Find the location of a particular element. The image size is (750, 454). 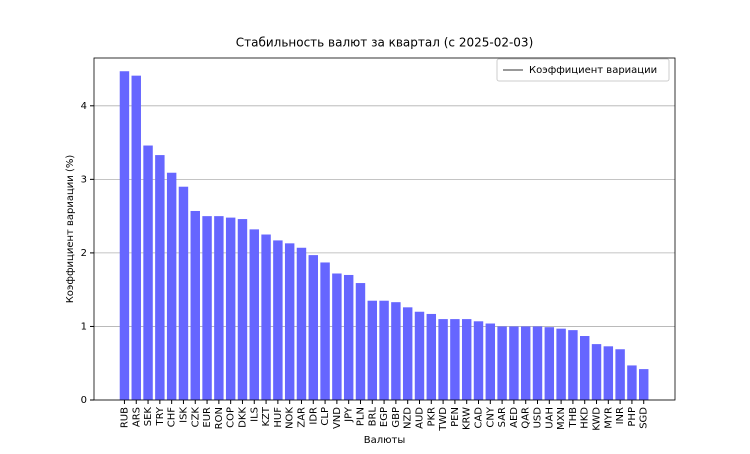

x-tick-label: ILS is located at coordinates (254, 414).